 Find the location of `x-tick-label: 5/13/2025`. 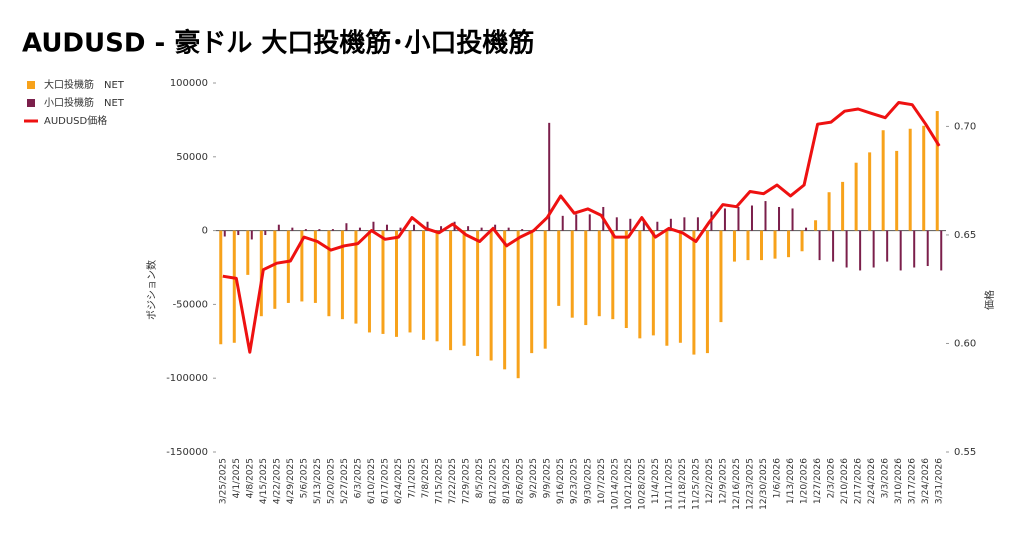

x-tick-label: 5/13/2025 is located at coordinates (318, 481).